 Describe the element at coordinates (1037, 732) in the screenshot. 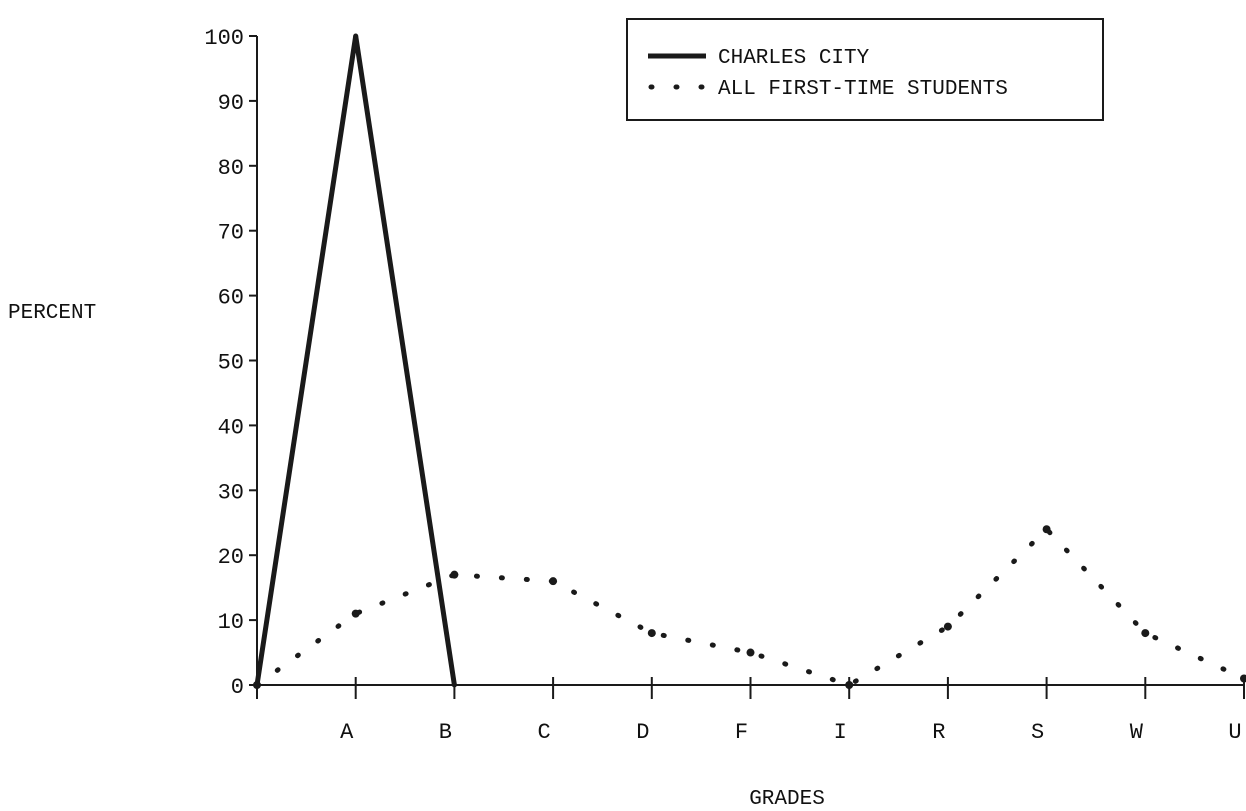

I see `x-tick-label: S` at that location.